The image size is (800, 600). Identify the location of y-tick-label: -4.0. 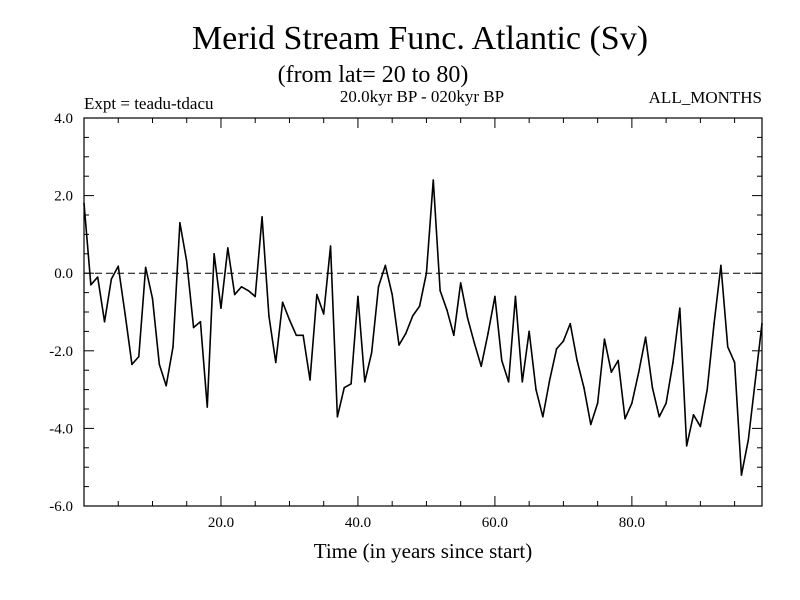
(61, 429).